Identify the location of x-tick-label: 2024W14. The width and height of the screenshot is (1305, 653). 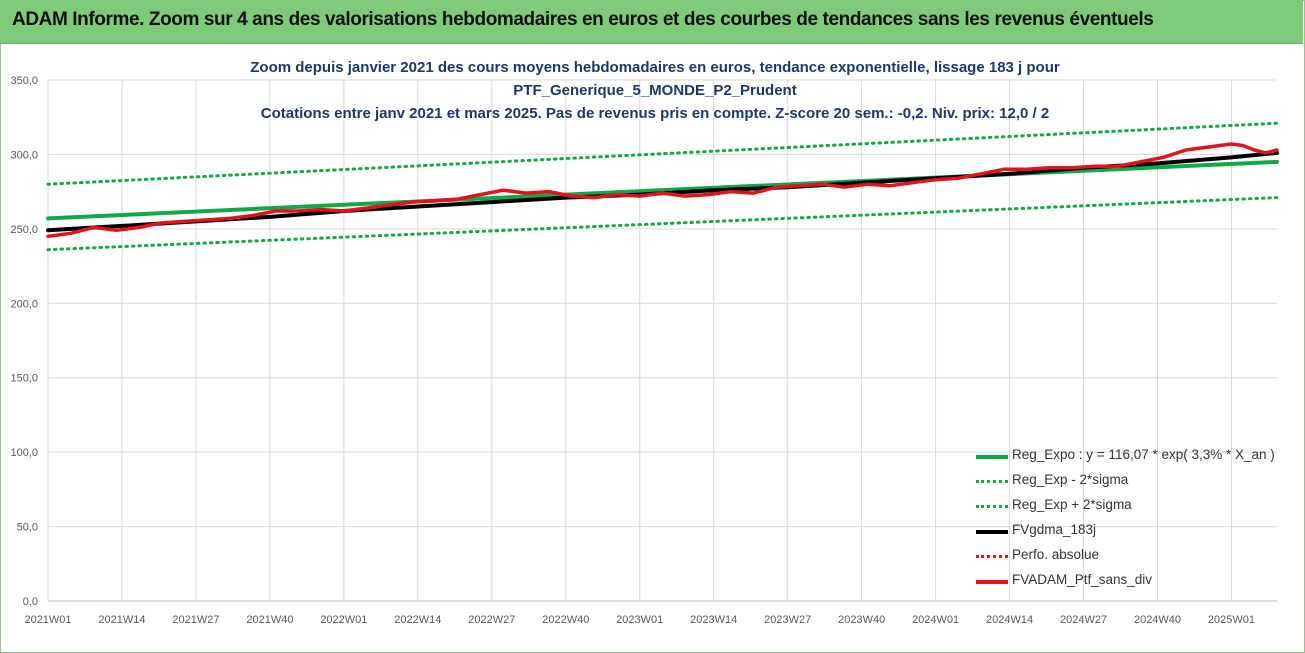
(1009, 620).